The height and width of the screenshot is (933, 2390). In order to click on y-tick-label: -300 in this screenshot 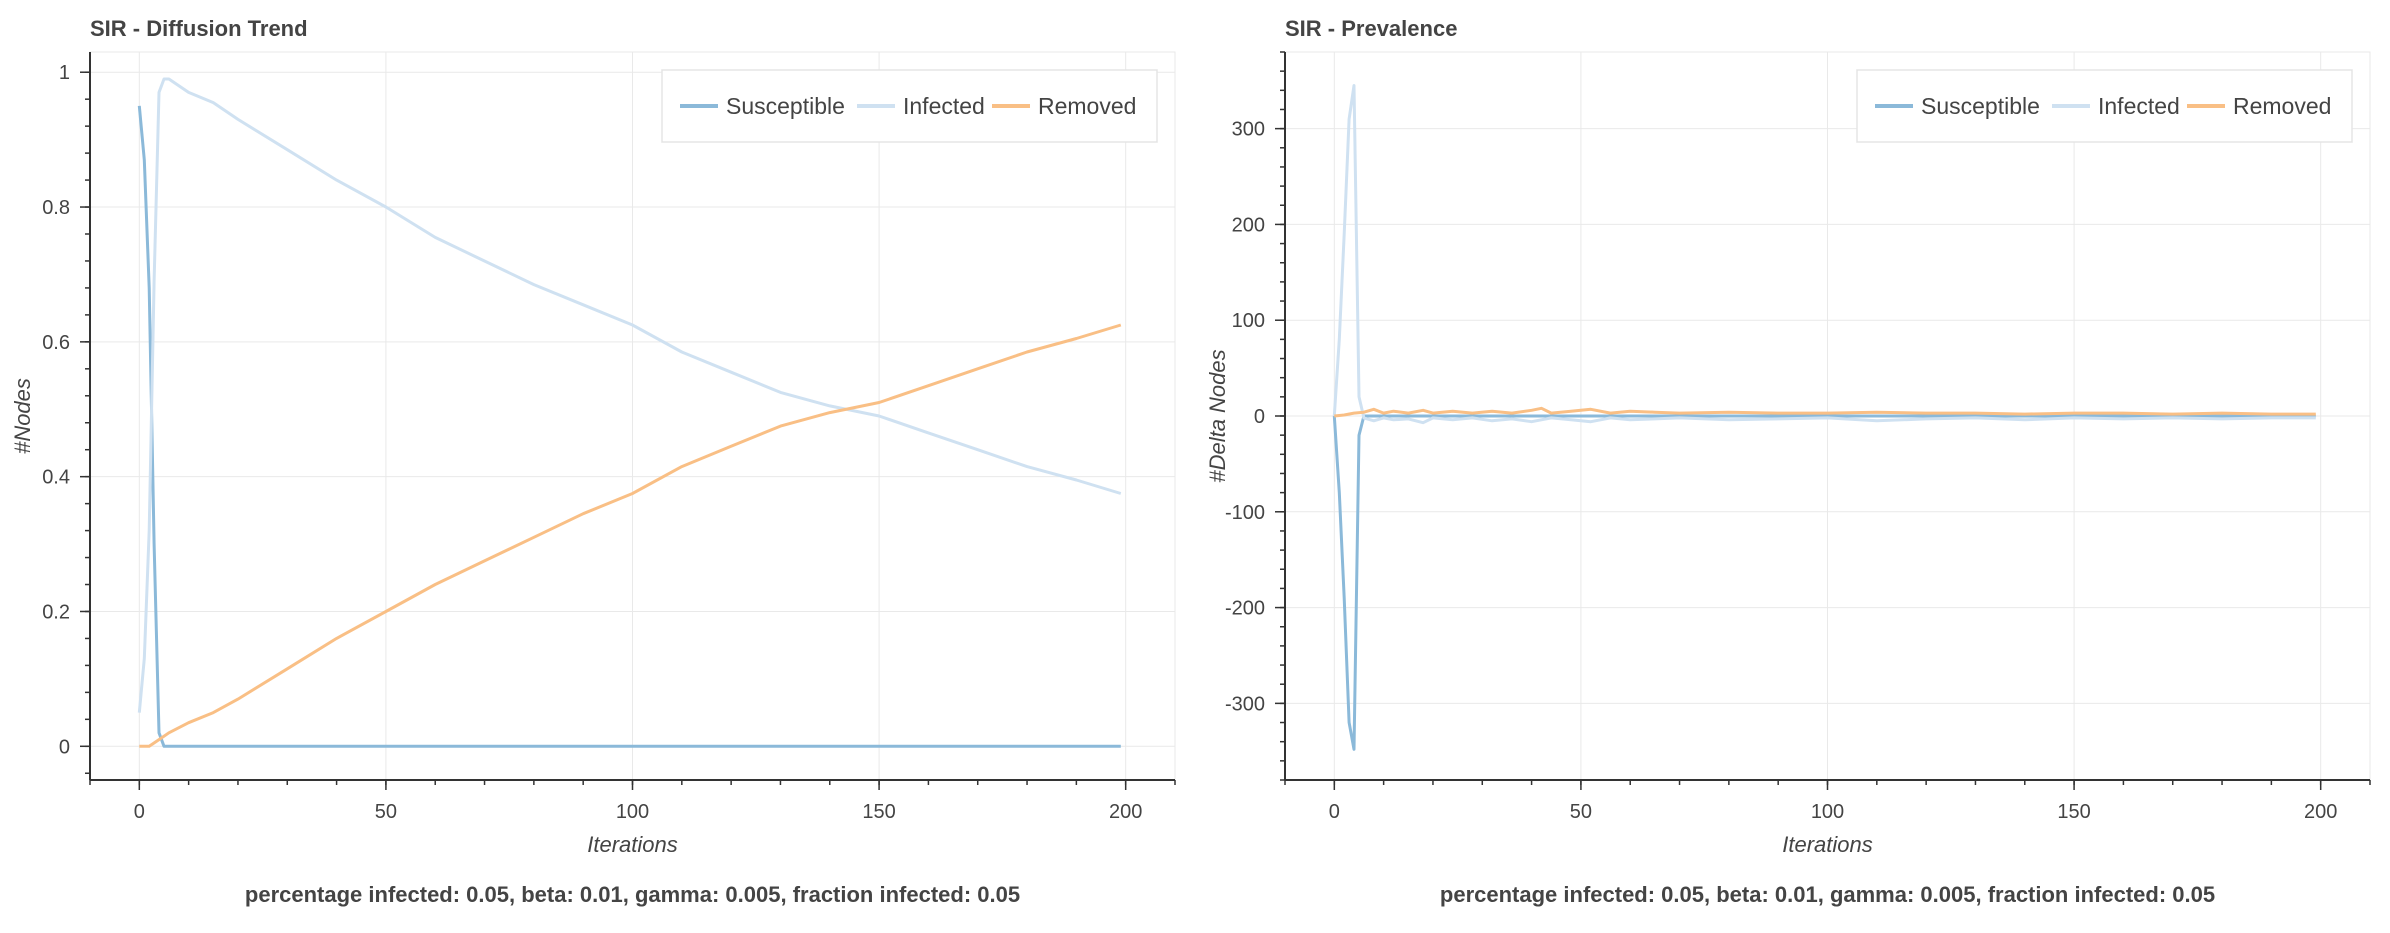, I will do `click(1245, 704)`.